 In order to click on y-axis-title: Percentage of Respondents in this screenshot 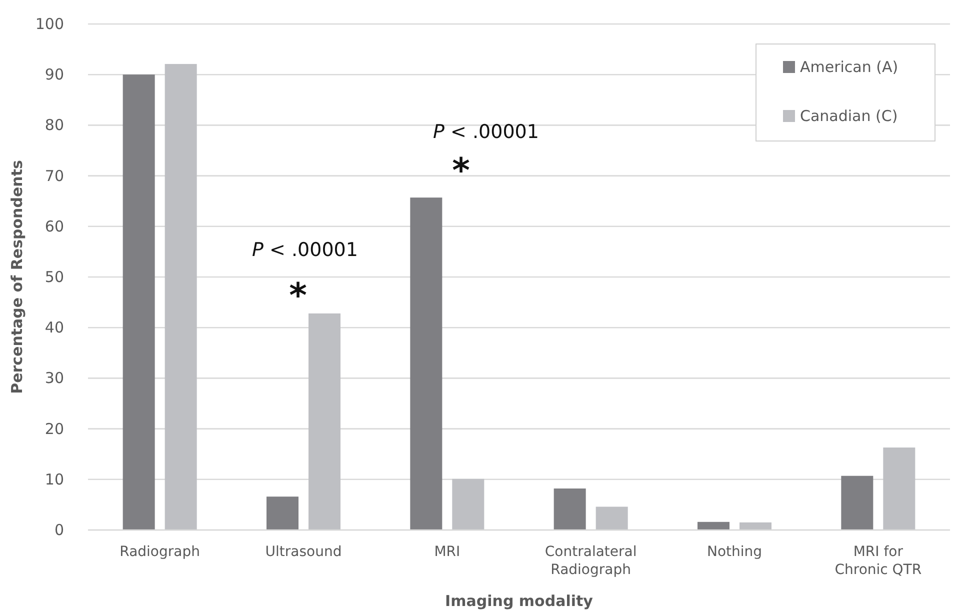, I will do `click(17, 277)`.